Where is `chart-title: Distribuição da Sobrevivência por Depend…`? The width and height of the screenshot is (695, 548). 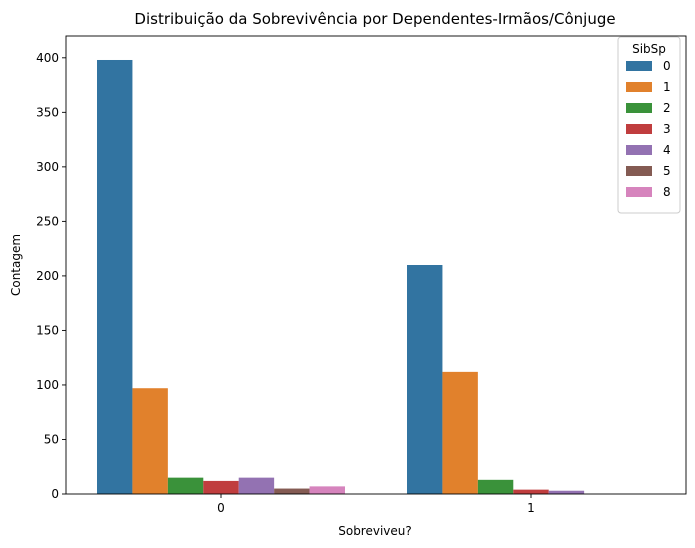 chart-title: Distribuição da Sobrevivência por Depend… is located at coordinates (374, 19).